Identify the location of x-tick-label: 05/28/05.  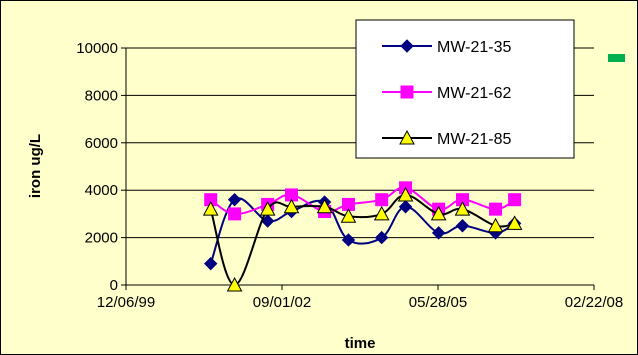
(438, 302).